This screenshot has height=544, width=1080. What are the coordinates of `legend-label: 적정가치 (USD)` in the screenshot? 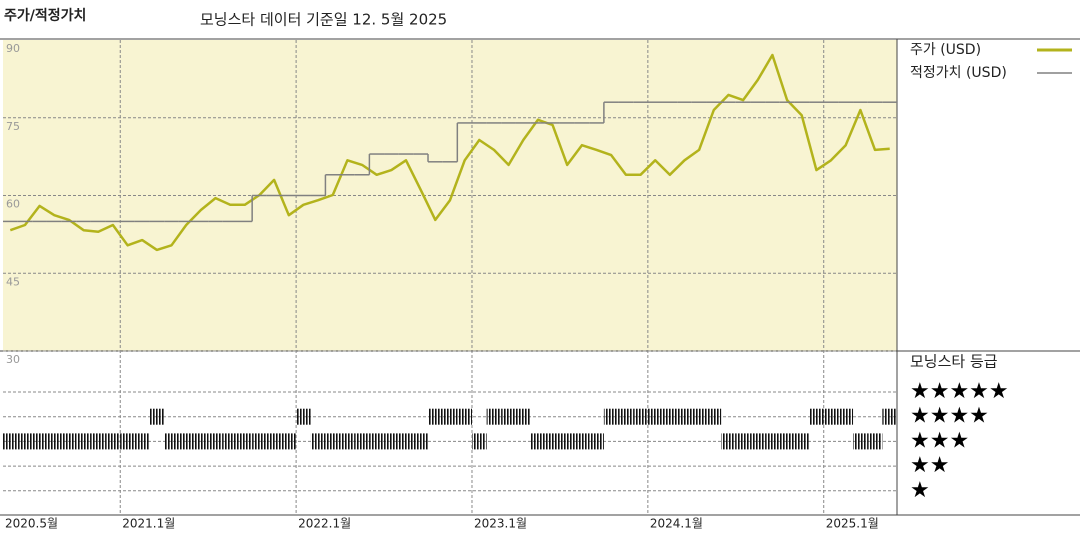 It's located at (958, 73).